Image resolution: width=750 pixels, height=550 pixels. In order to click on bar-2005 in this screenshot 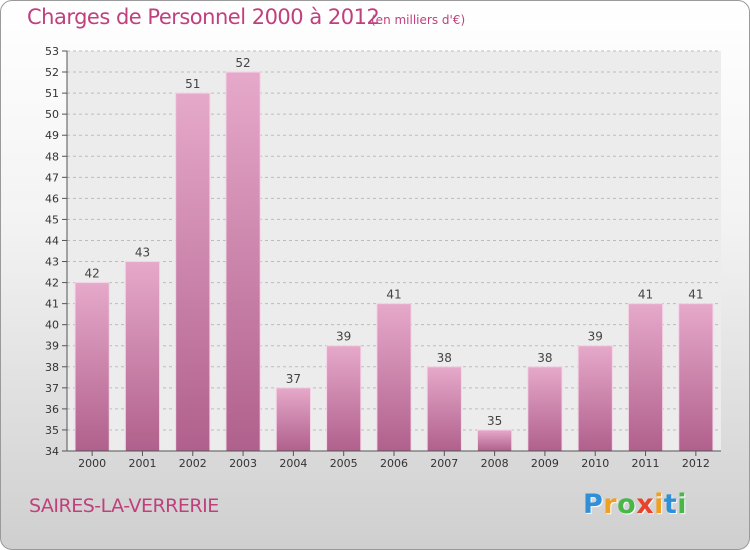, I will do `click(344, 398)`.